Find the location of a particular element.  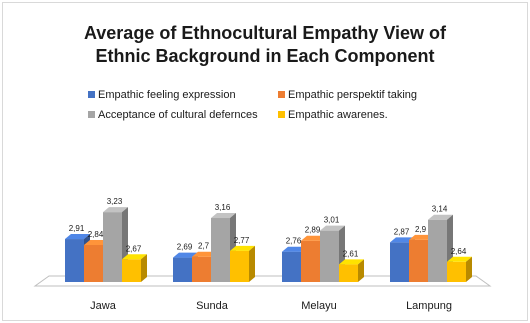

data-label: 3,14 is located at coordinates (440, 209).